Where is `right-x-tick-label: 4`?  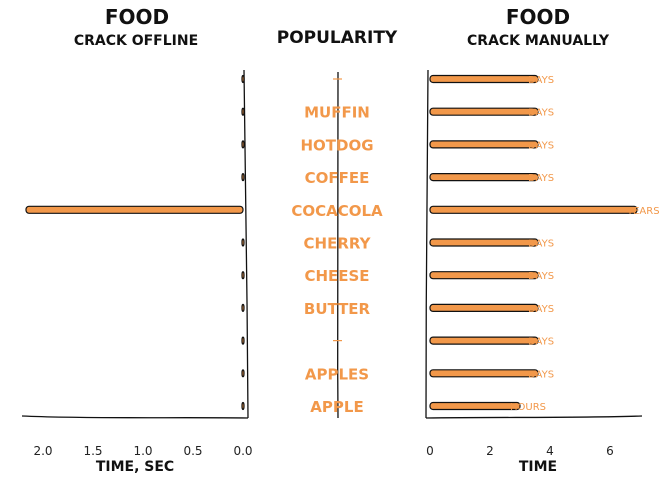 right-x-tick-label: 4 is located at coordinates (550, 451).